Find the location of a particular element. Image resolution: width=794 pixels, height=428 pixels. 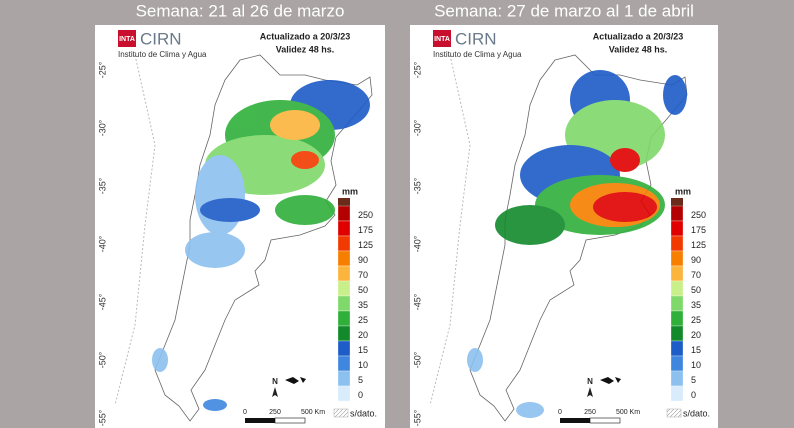

north-arrow is located at coordinates (590, 392).